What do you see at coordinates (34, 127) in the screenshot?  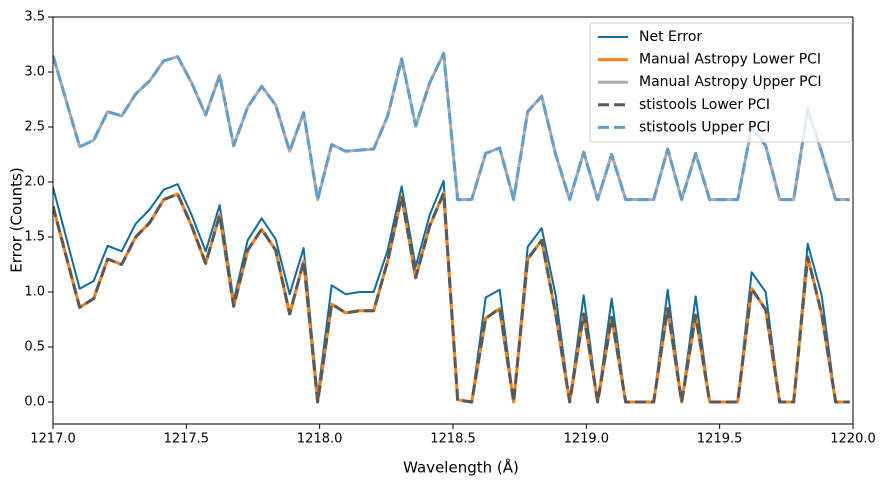 I see `y-tick-label: 2.5` at bounding box center [34, 127].